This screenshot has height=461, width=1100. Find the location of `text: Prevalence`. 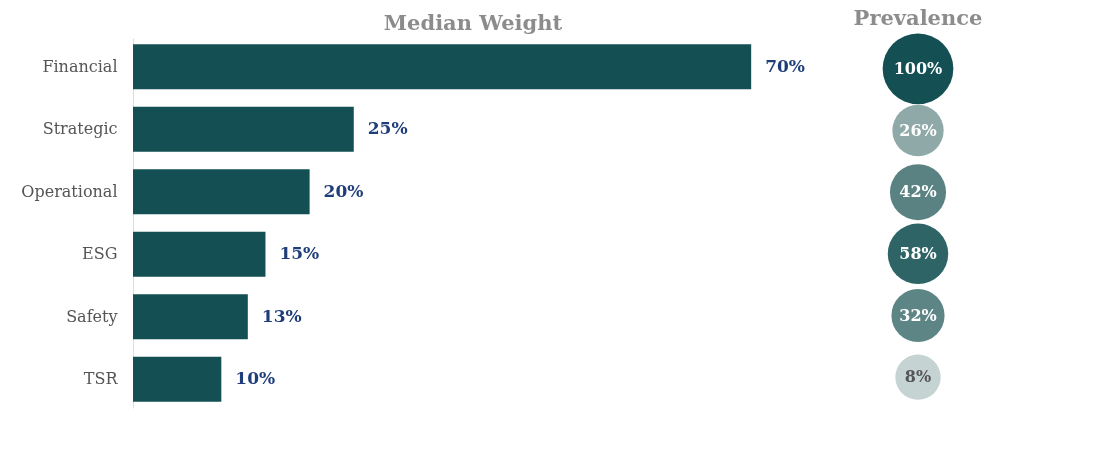

text: Prevalence is located at coordinates (918, 18).